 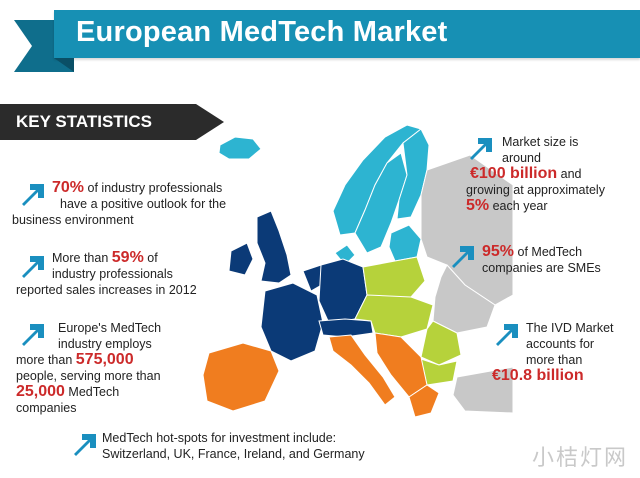 I want to click on title-banner, so click(x=347, y=34).